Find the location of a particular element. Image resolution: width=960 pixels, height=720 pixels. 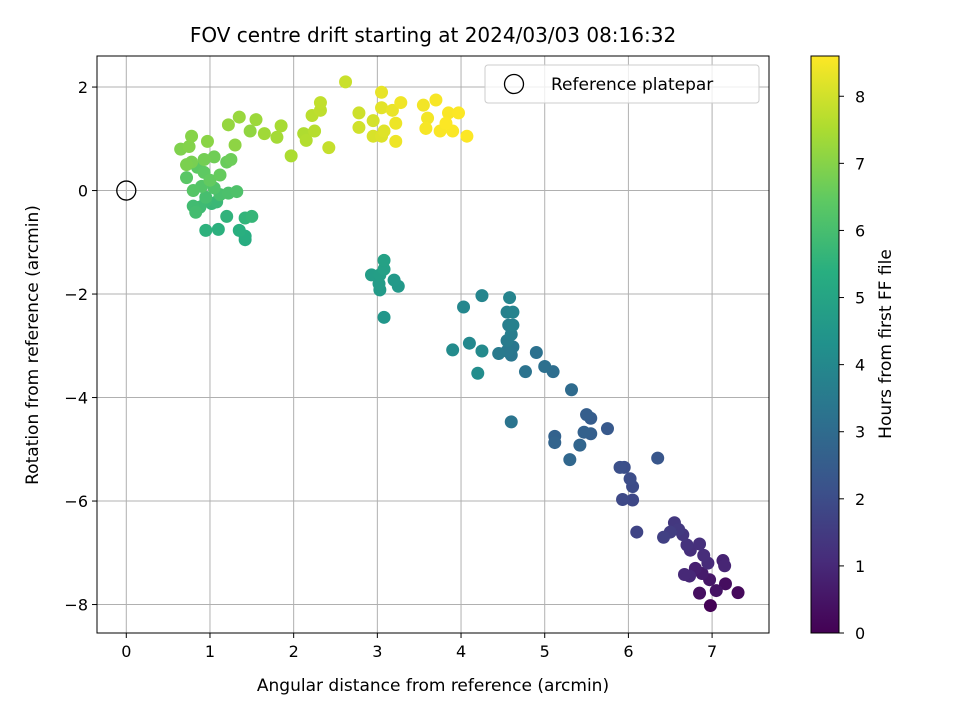

x-tick-label: 3 is located at coordinates (377, 651).